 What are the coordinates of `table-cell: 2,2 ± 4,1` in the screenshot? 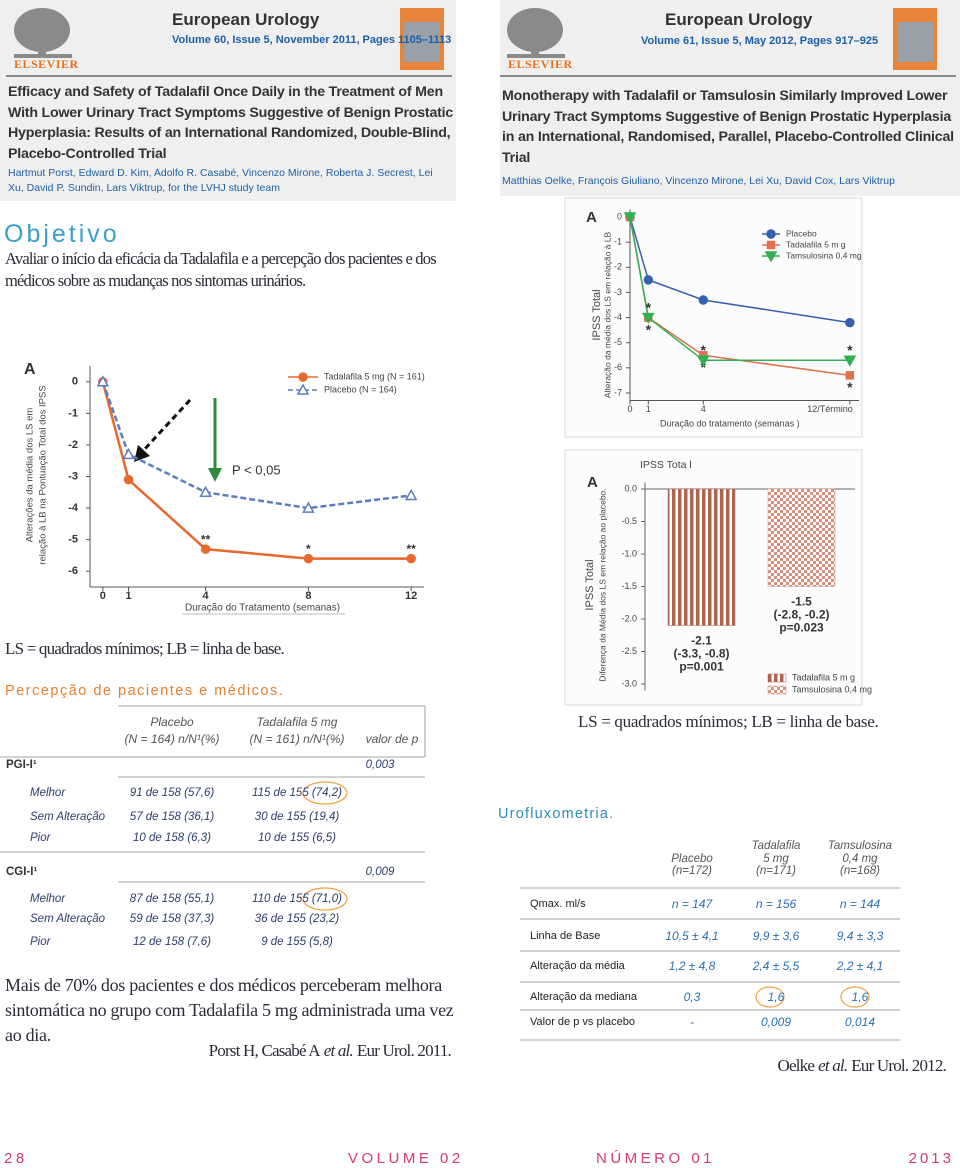 It's located at (860, 966).